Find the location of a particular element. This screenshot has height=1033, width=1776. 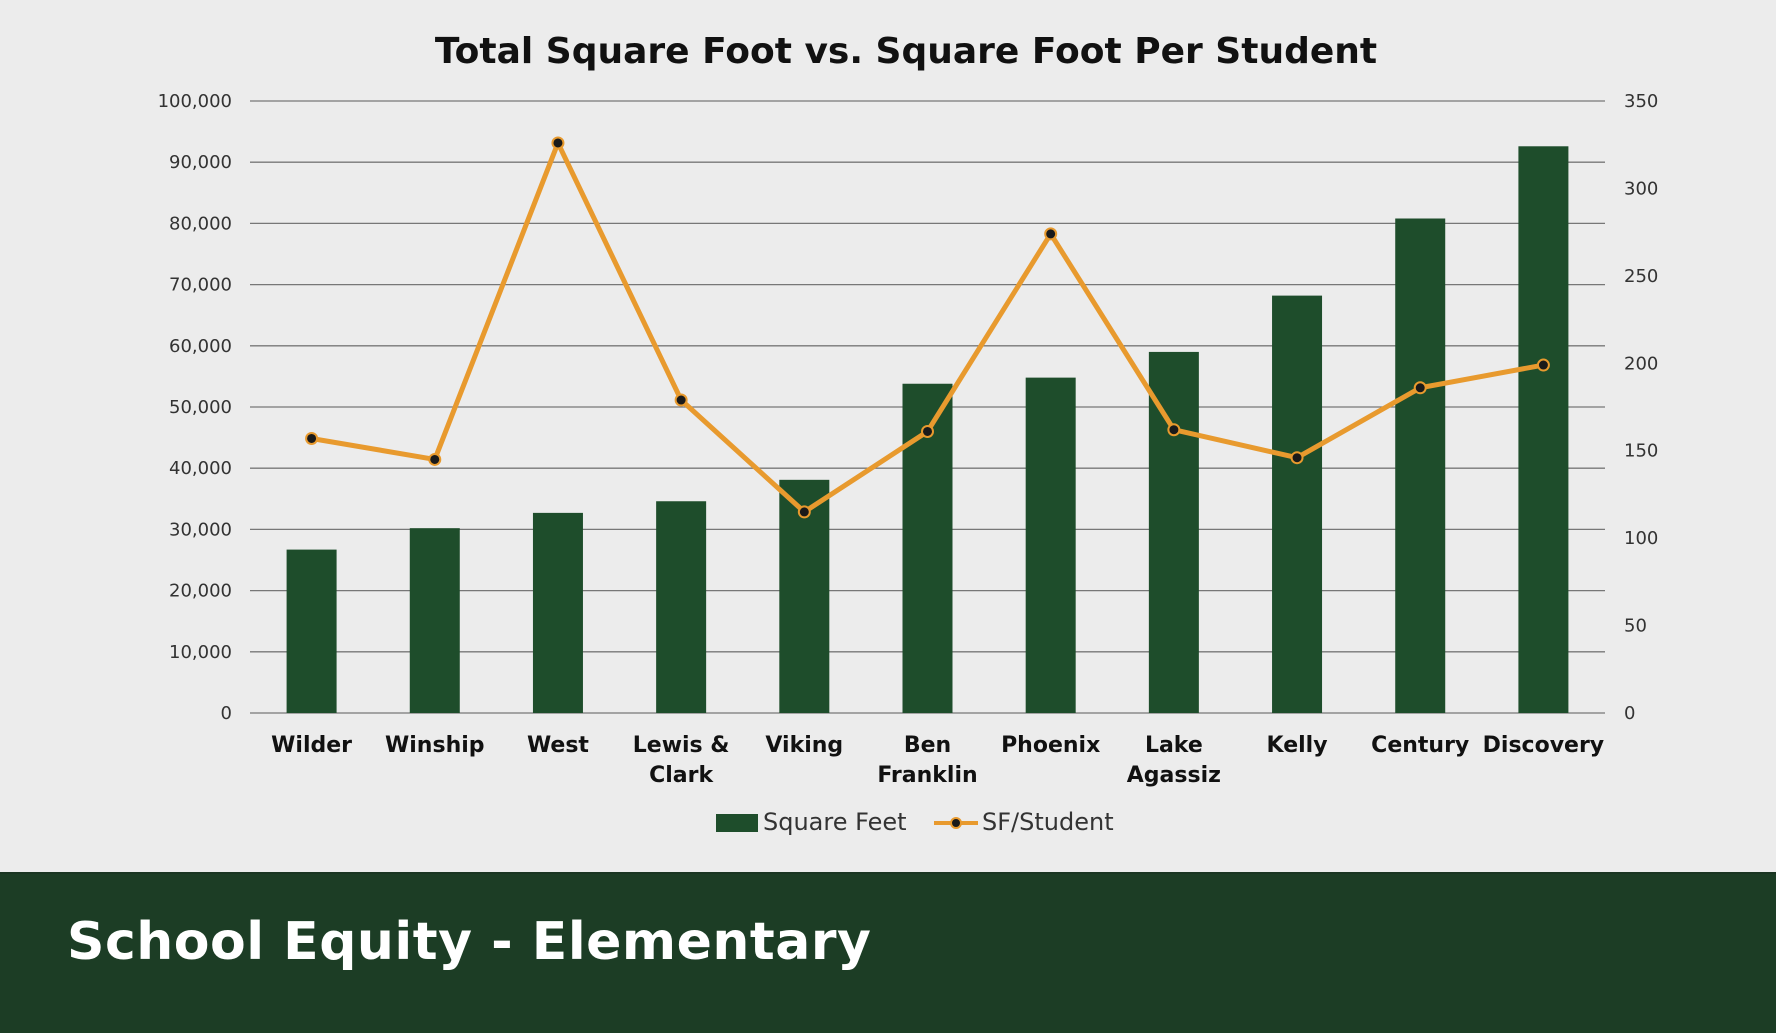

left-axis-tick-label: 80,000 is located at coordinates (200, 223).